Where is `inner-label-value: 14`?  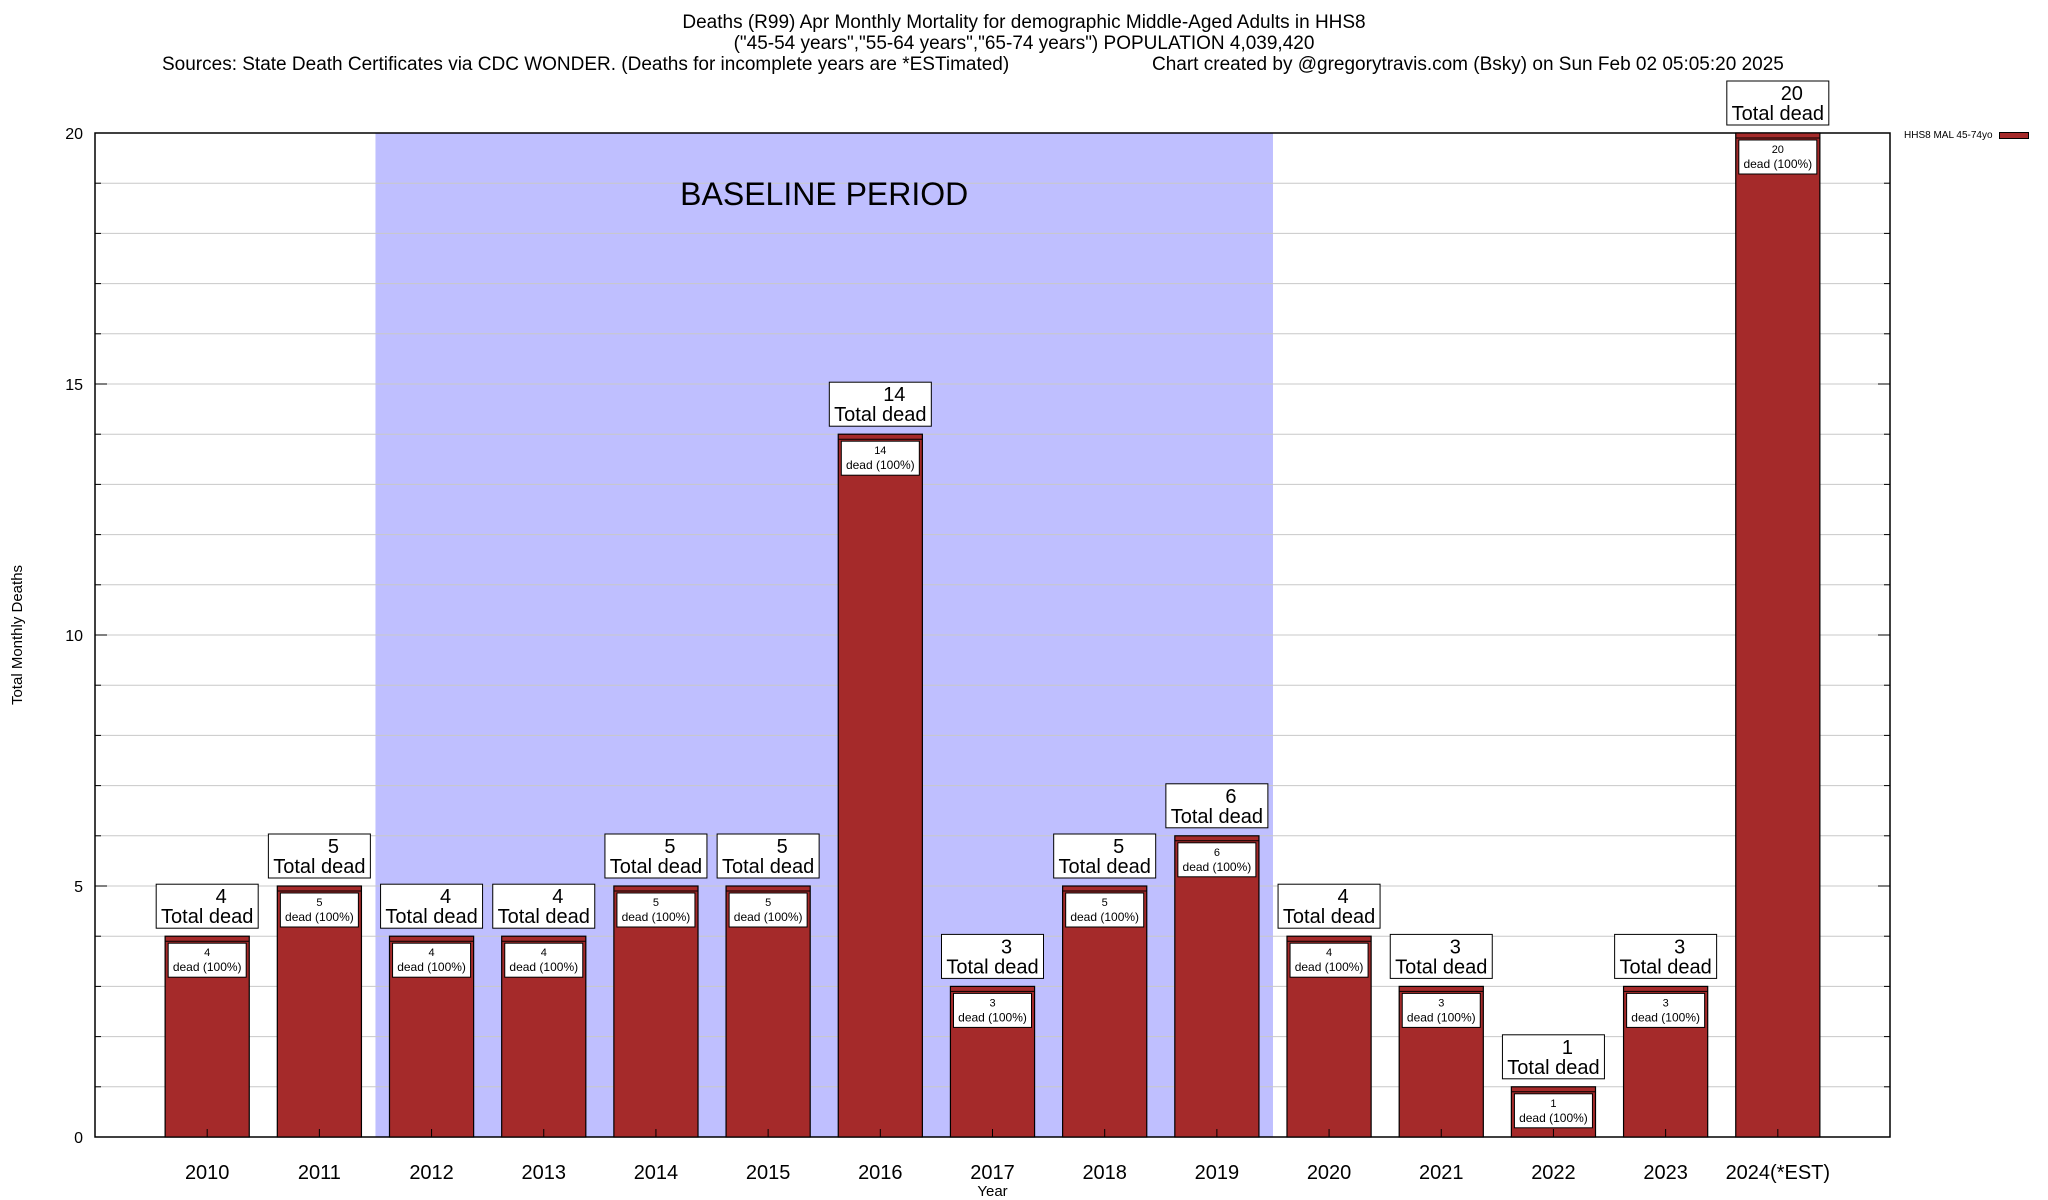 inner-label-value: 14 is located at coordinates (880, 451).